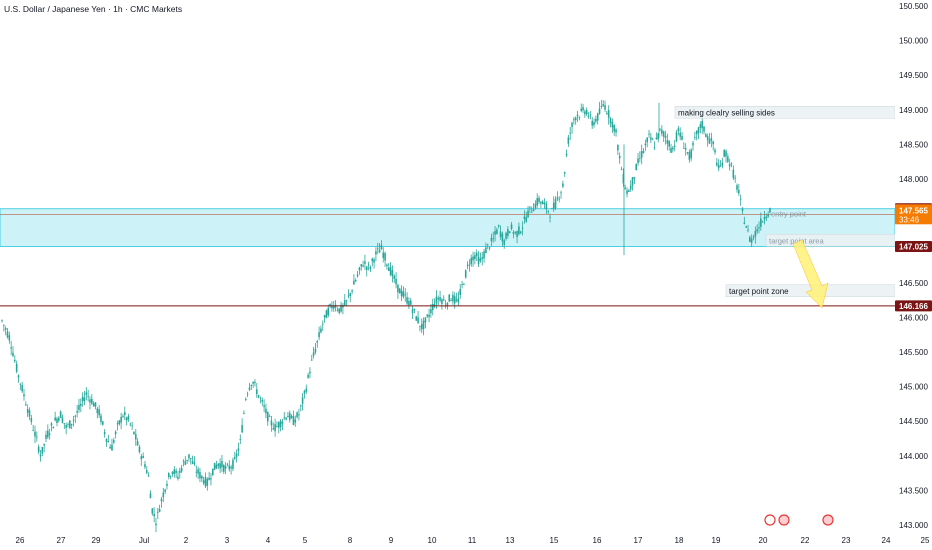 The width and height of the screenshot is (932, 550). What do you see at coordinates (913, 283) in the screenshot?
I see `price-tick-label: 146.500` at bounding box center [913, 283].